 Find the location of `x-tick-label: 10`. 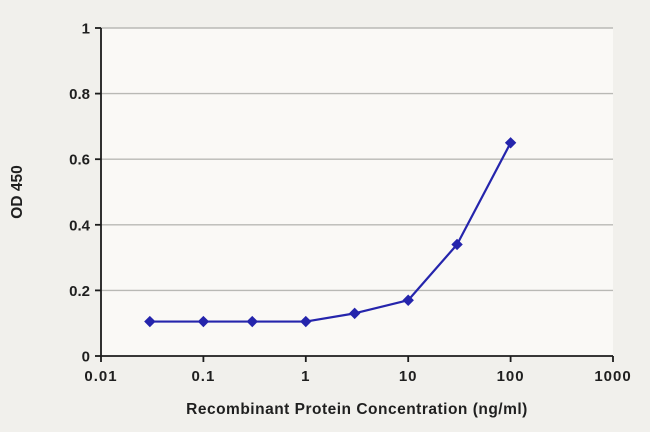

x-tick-label: 10 is located at coordinates (408, 376).